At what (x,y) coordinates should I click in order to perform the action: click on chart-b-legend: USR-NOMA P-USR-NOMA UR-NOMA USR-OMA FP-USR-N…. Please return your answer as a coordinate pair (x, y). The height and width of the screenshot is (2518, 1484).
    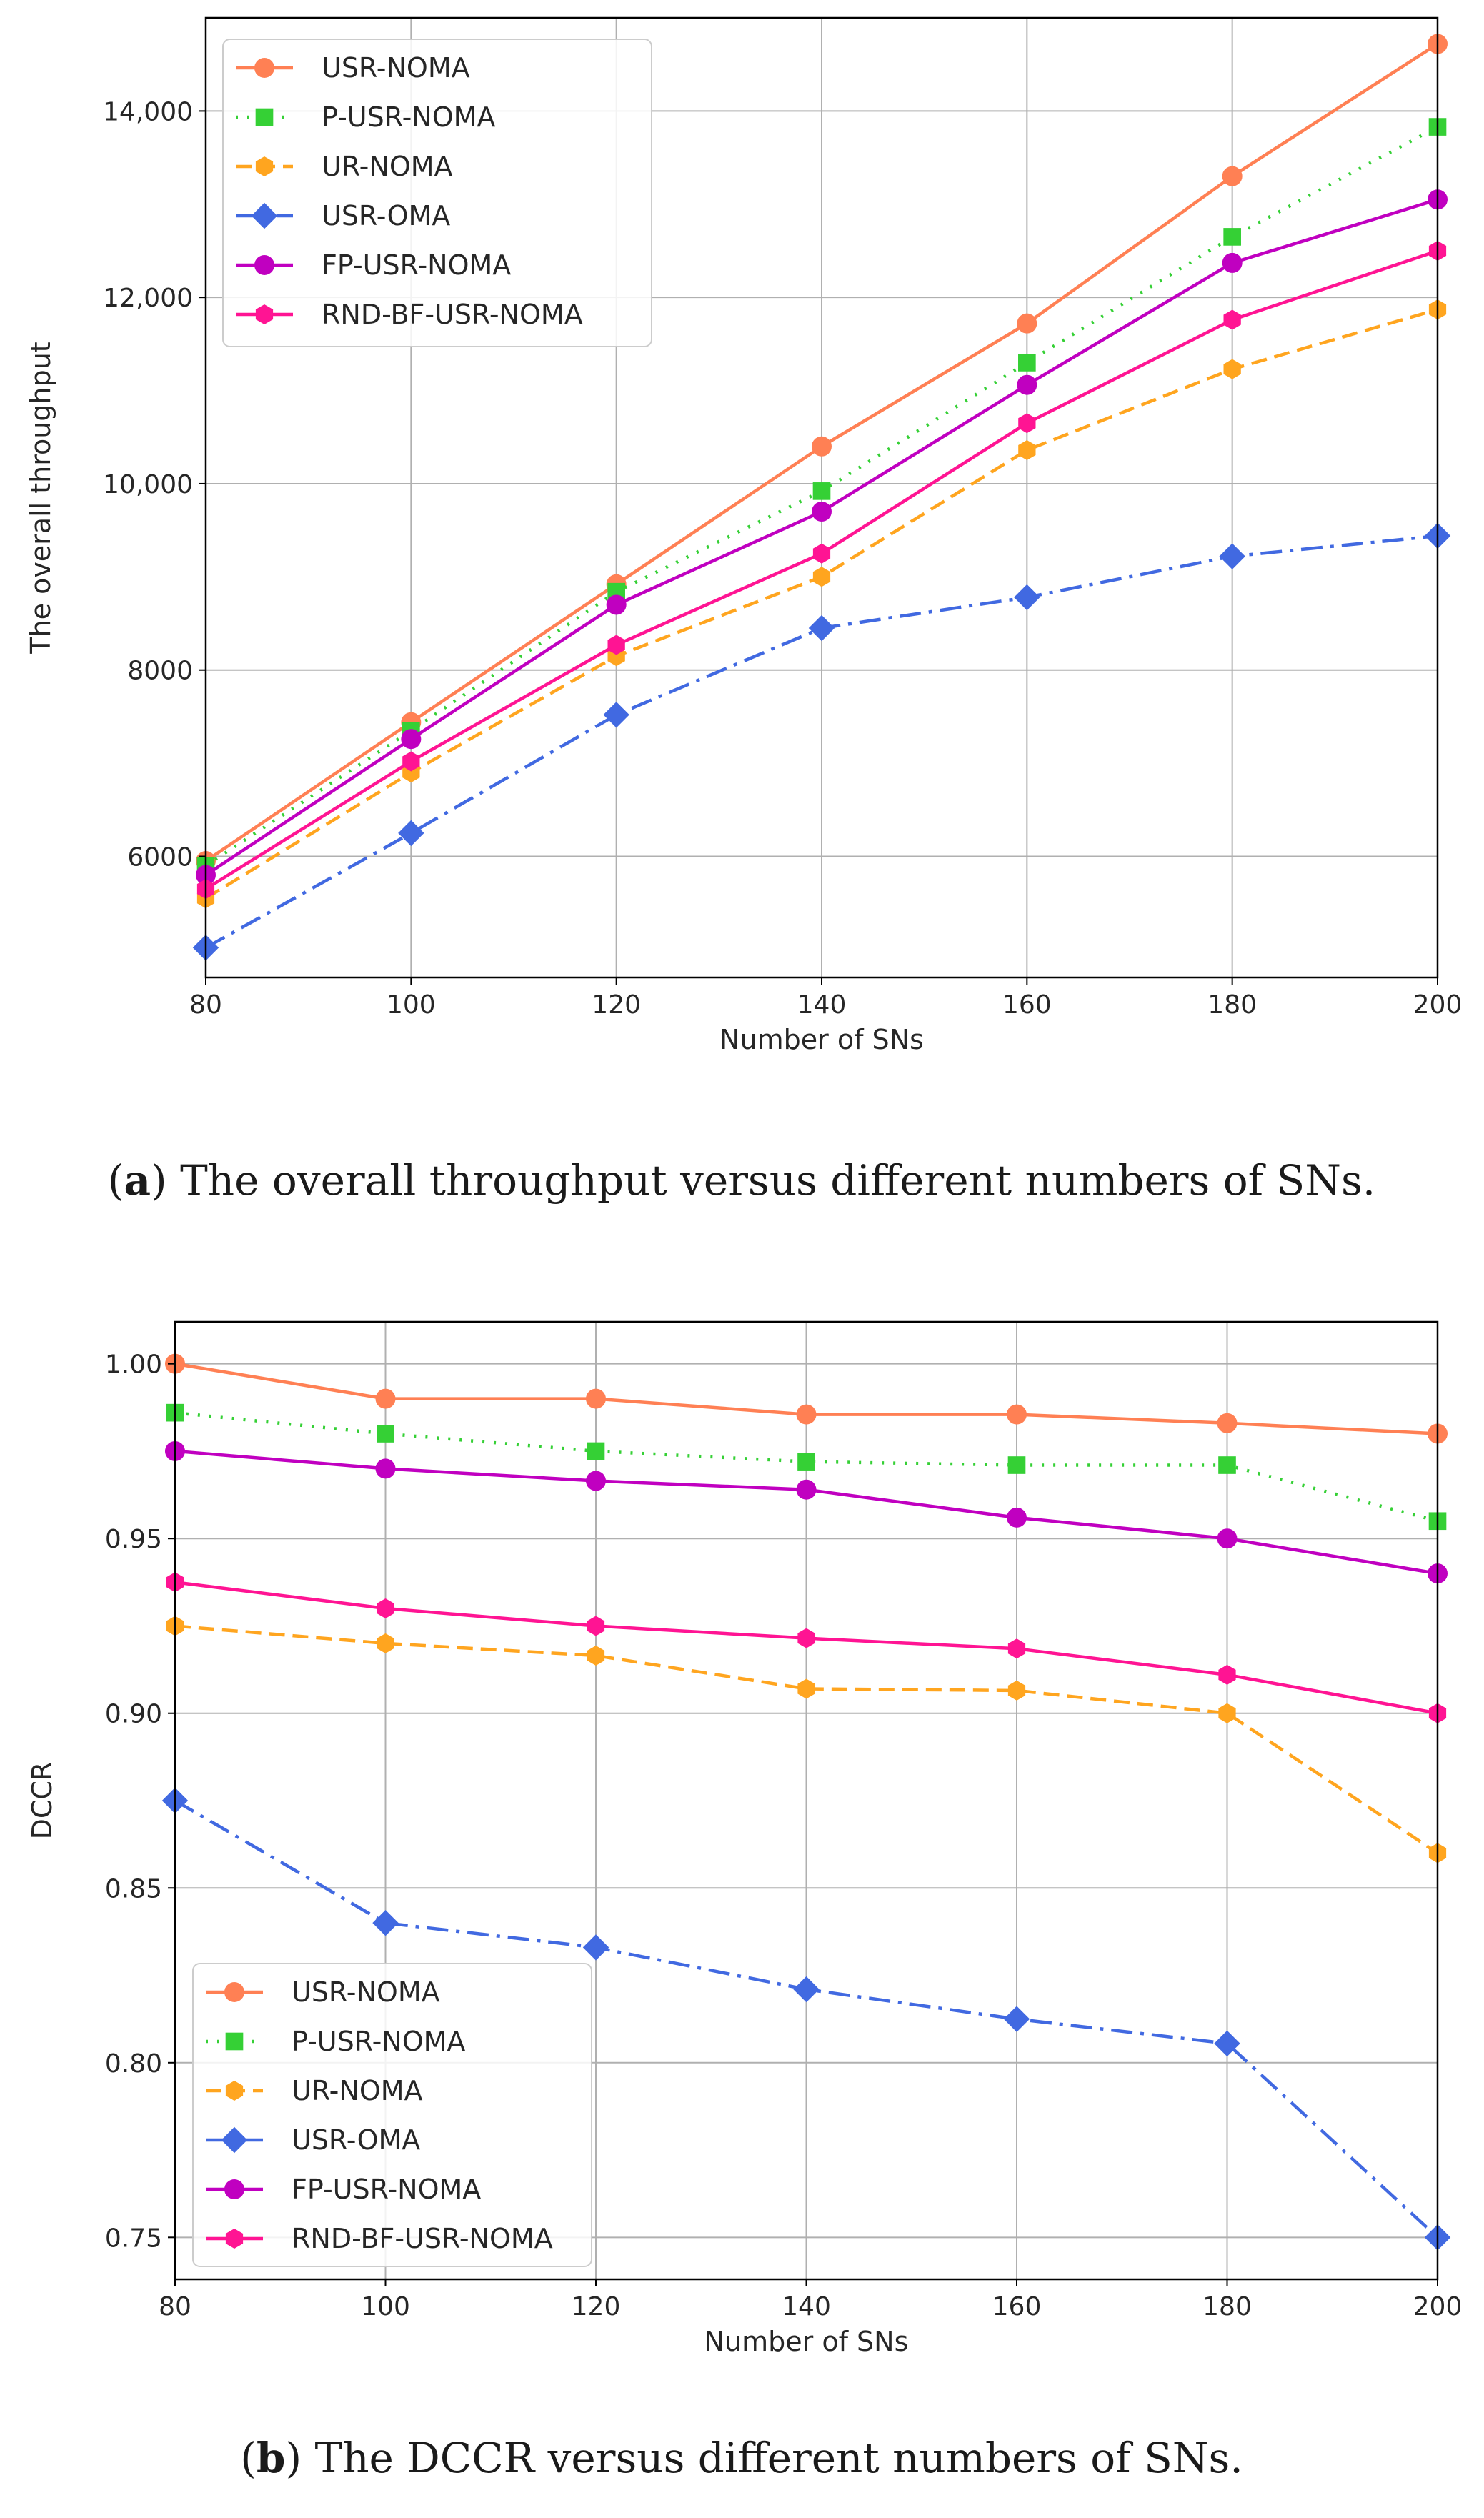
    Looking at the image, I should click on (392, 2115).